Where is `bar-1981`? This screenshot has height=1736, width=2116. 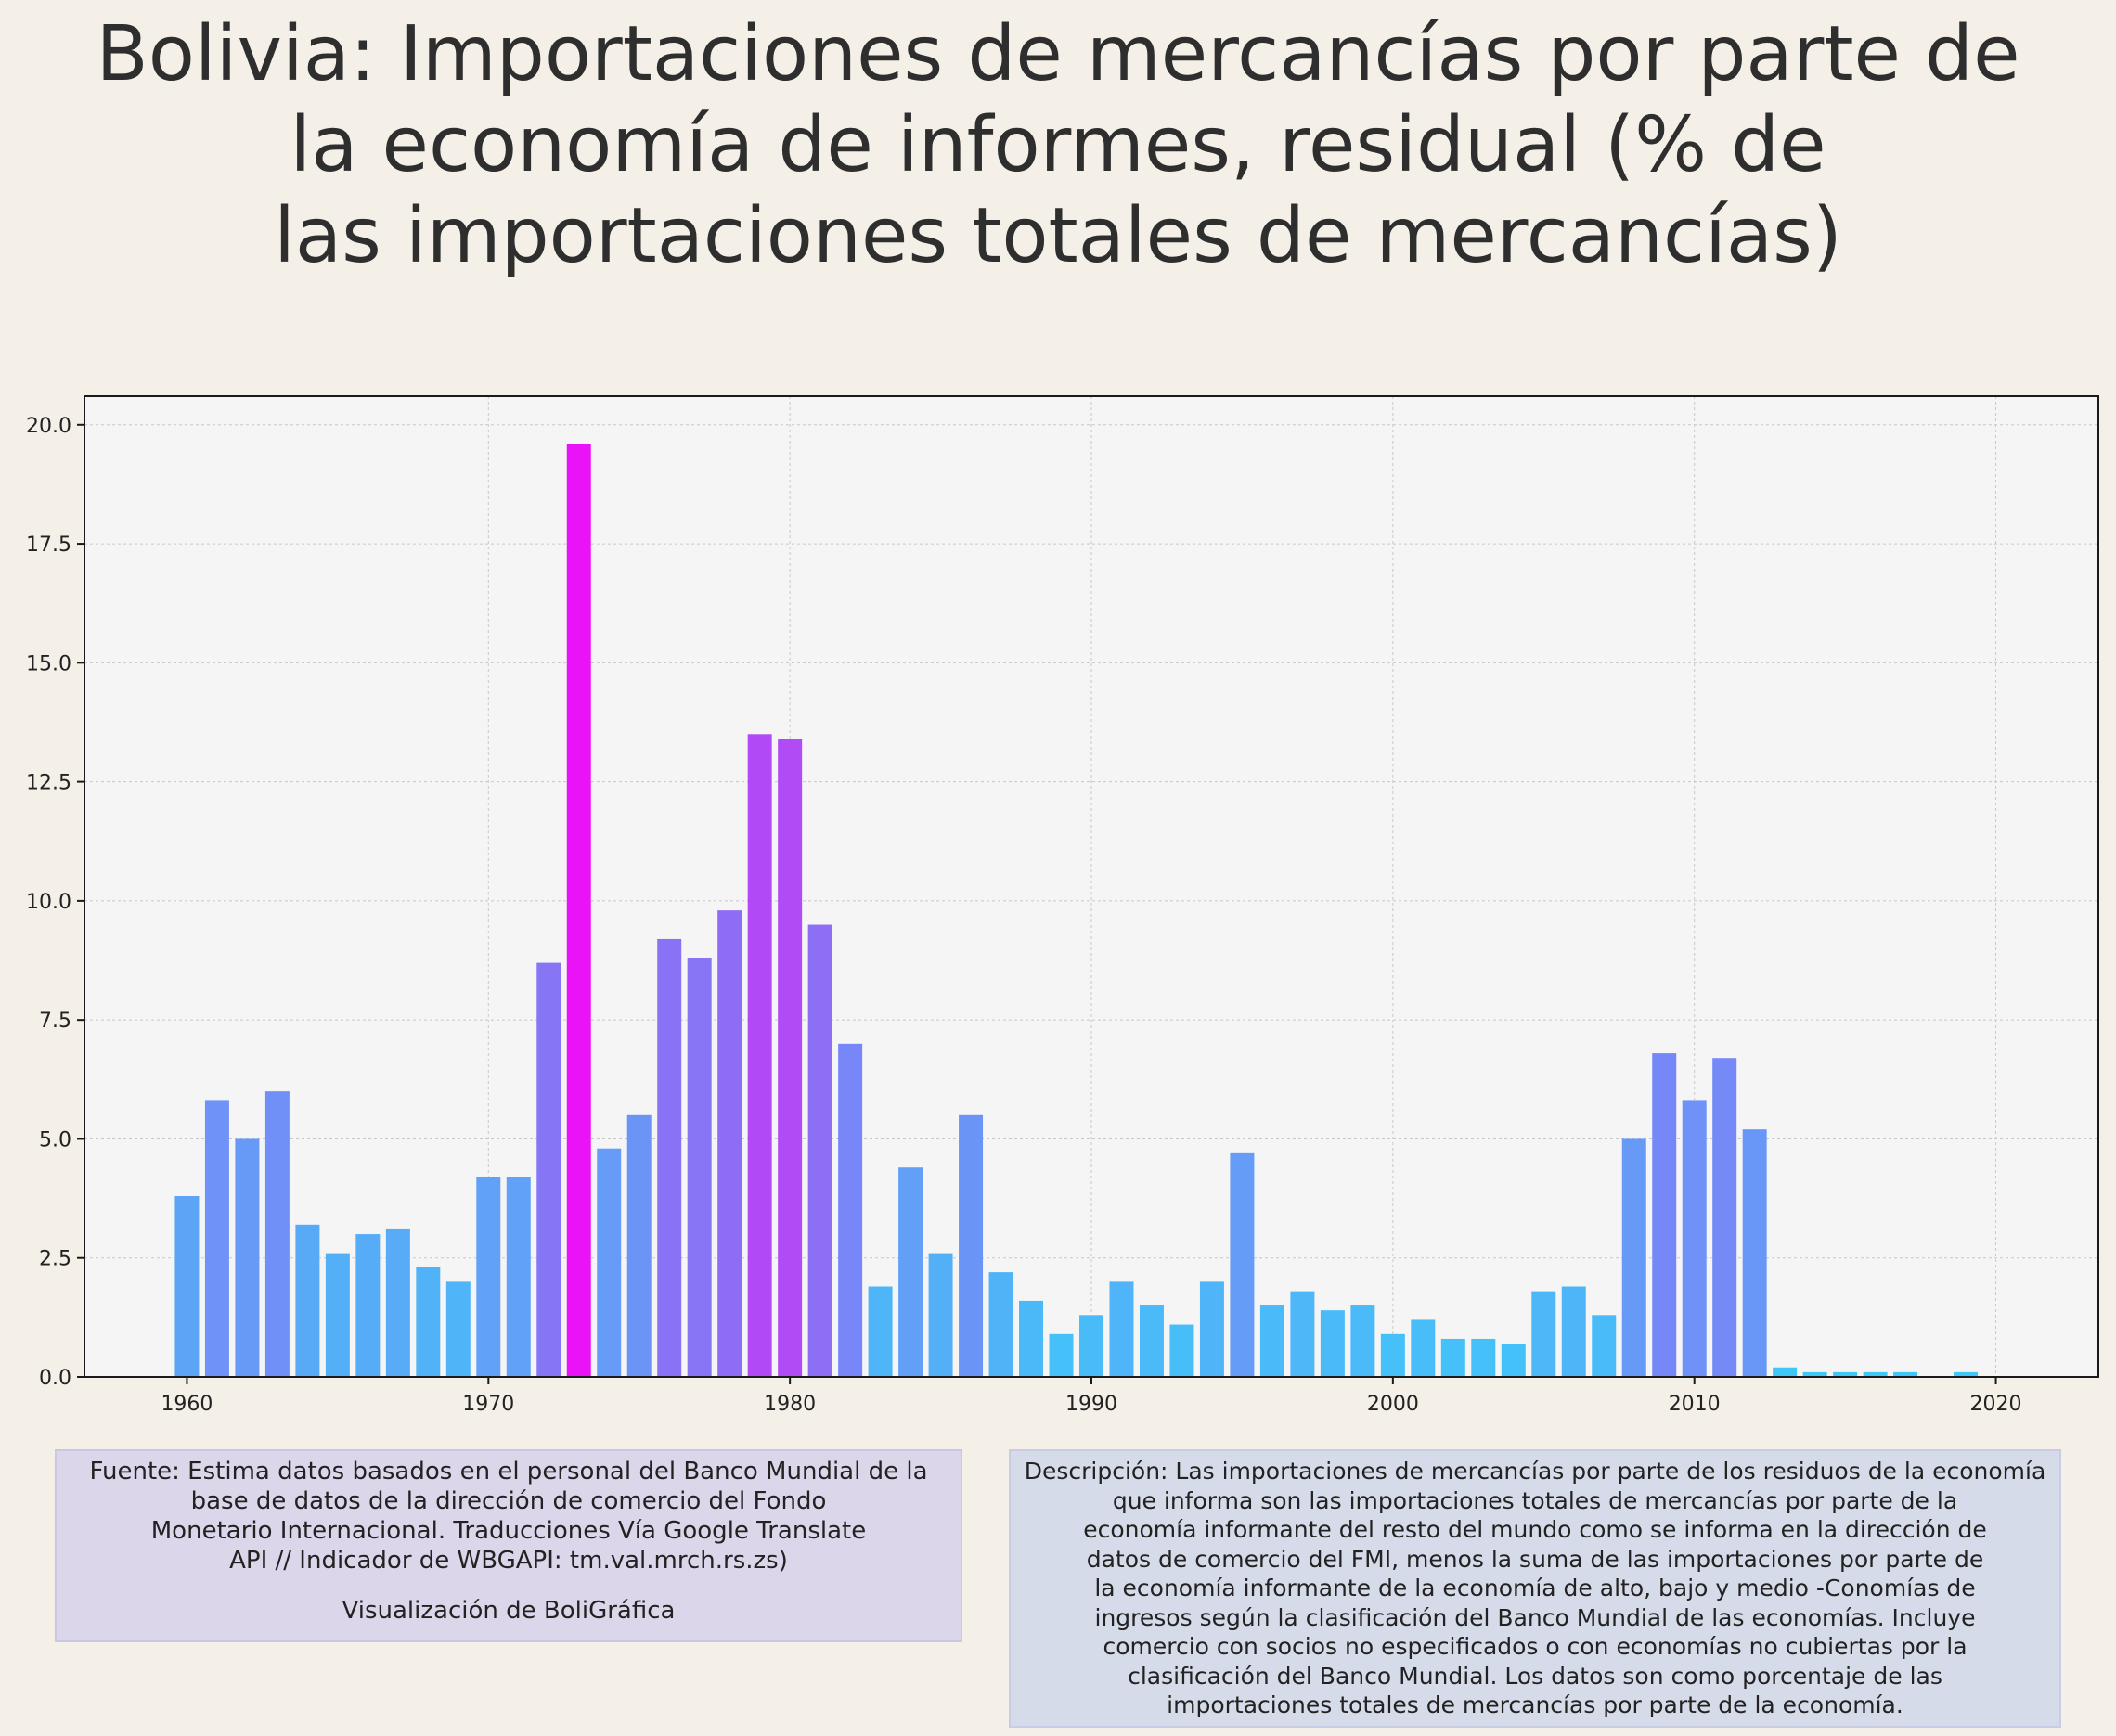
bar-1981 is located at coordinates (819, 1150).